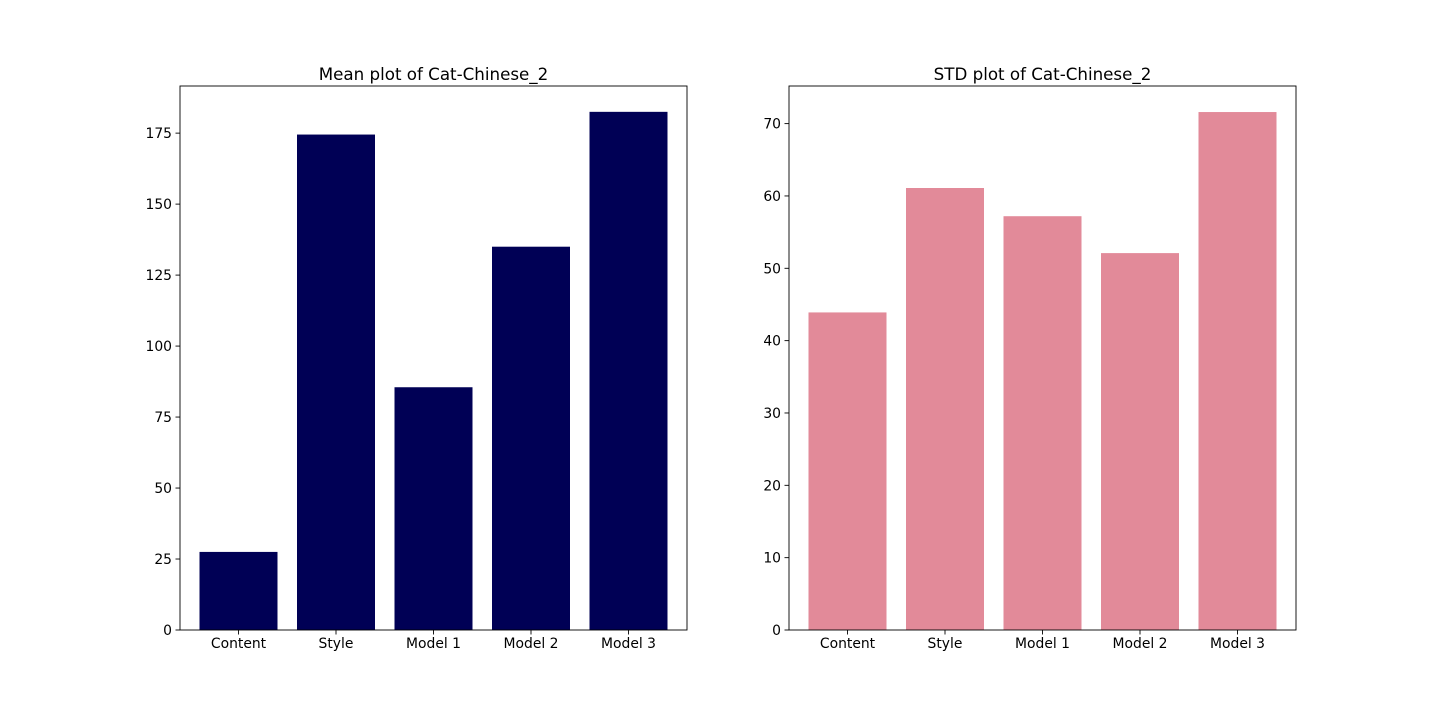 The height and width of the screenshot is (724, 1440). I want to click on chart-title-std: STD plot of Cat-Chinese_2, so click(1043, 74).